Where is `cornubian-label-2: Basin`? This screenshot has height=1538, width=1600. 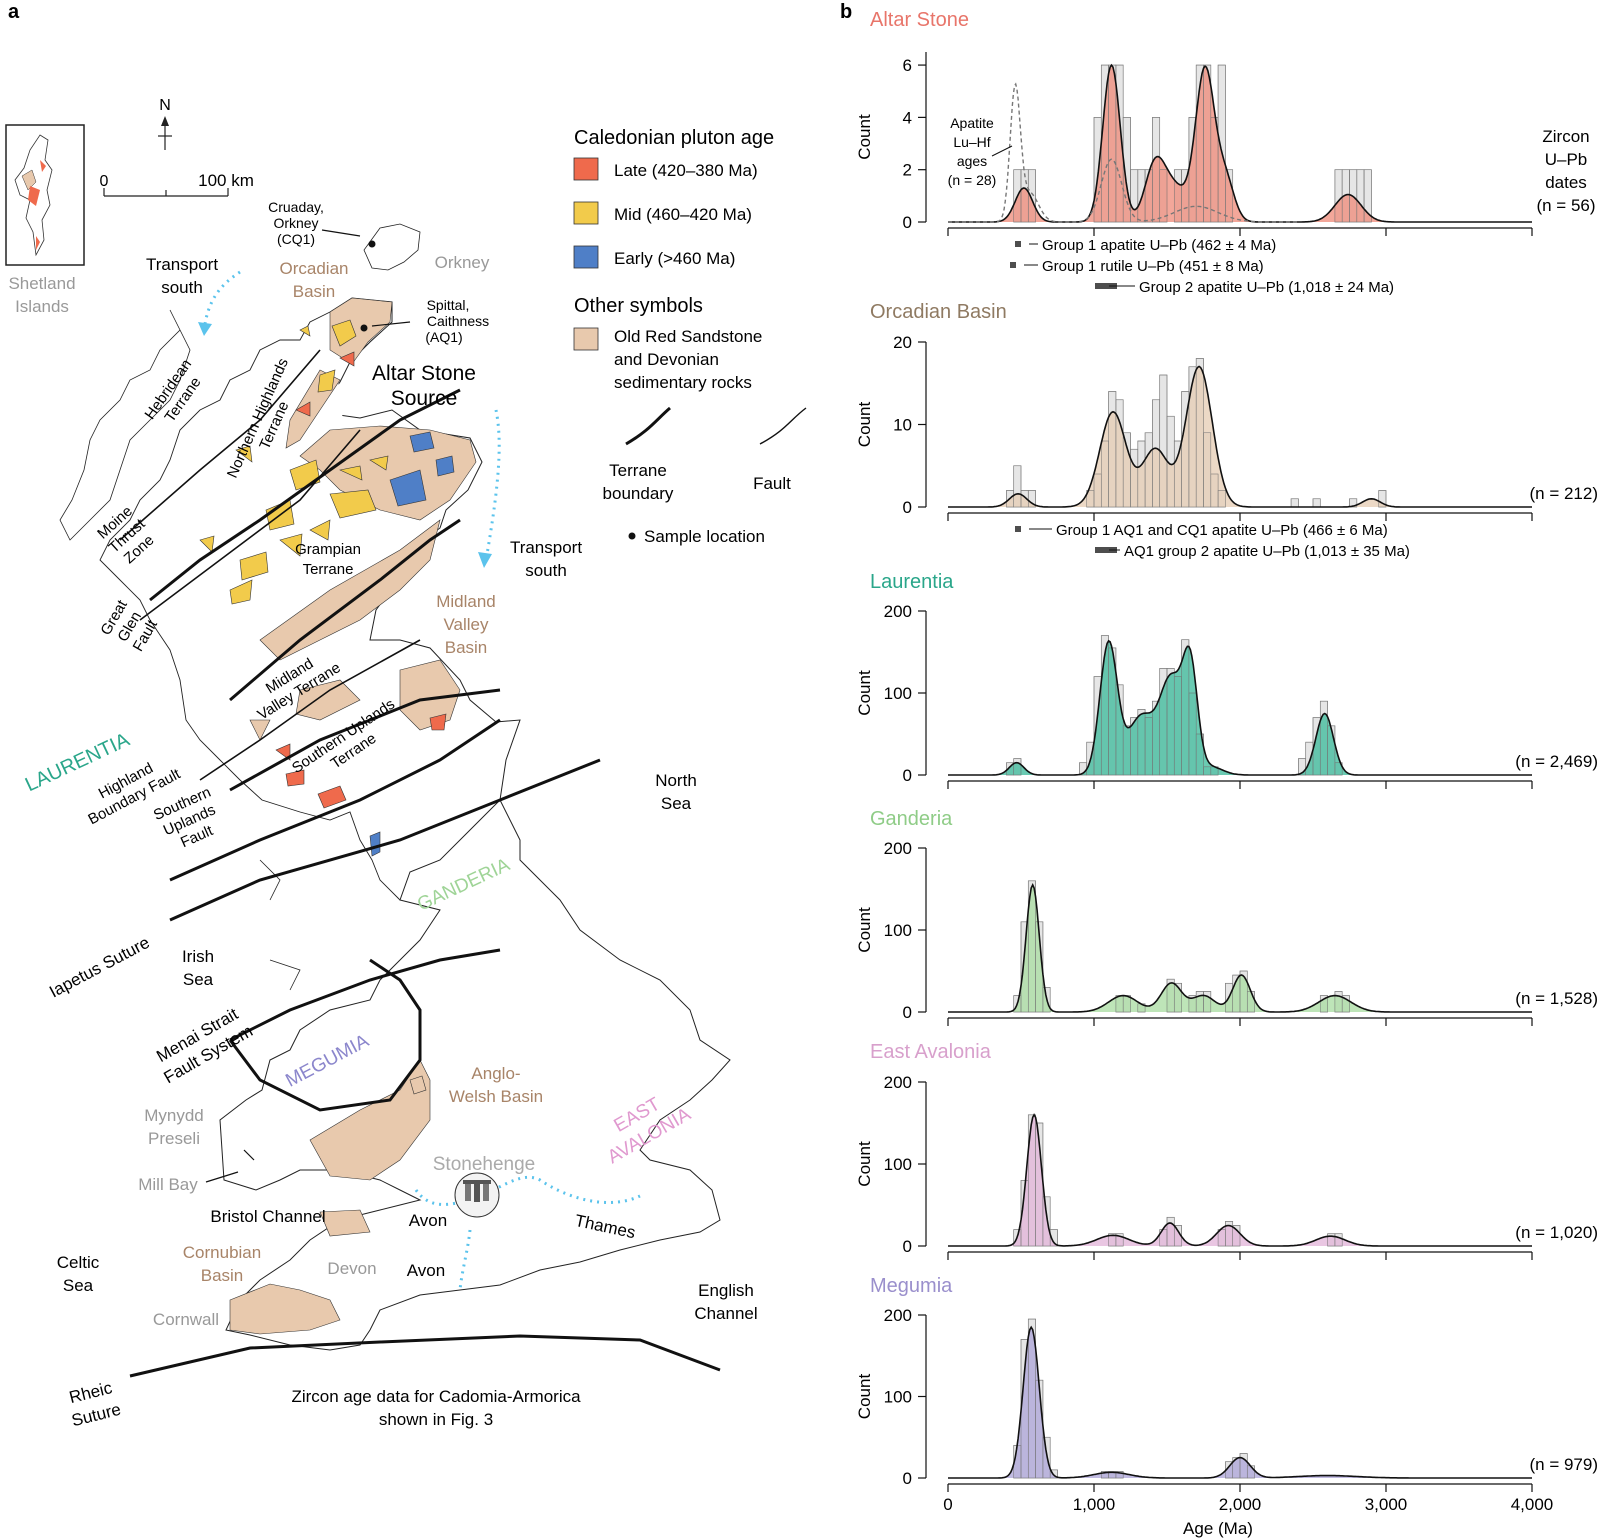 cornubian-label-2: Basin is located at coordinates (222, 1275).